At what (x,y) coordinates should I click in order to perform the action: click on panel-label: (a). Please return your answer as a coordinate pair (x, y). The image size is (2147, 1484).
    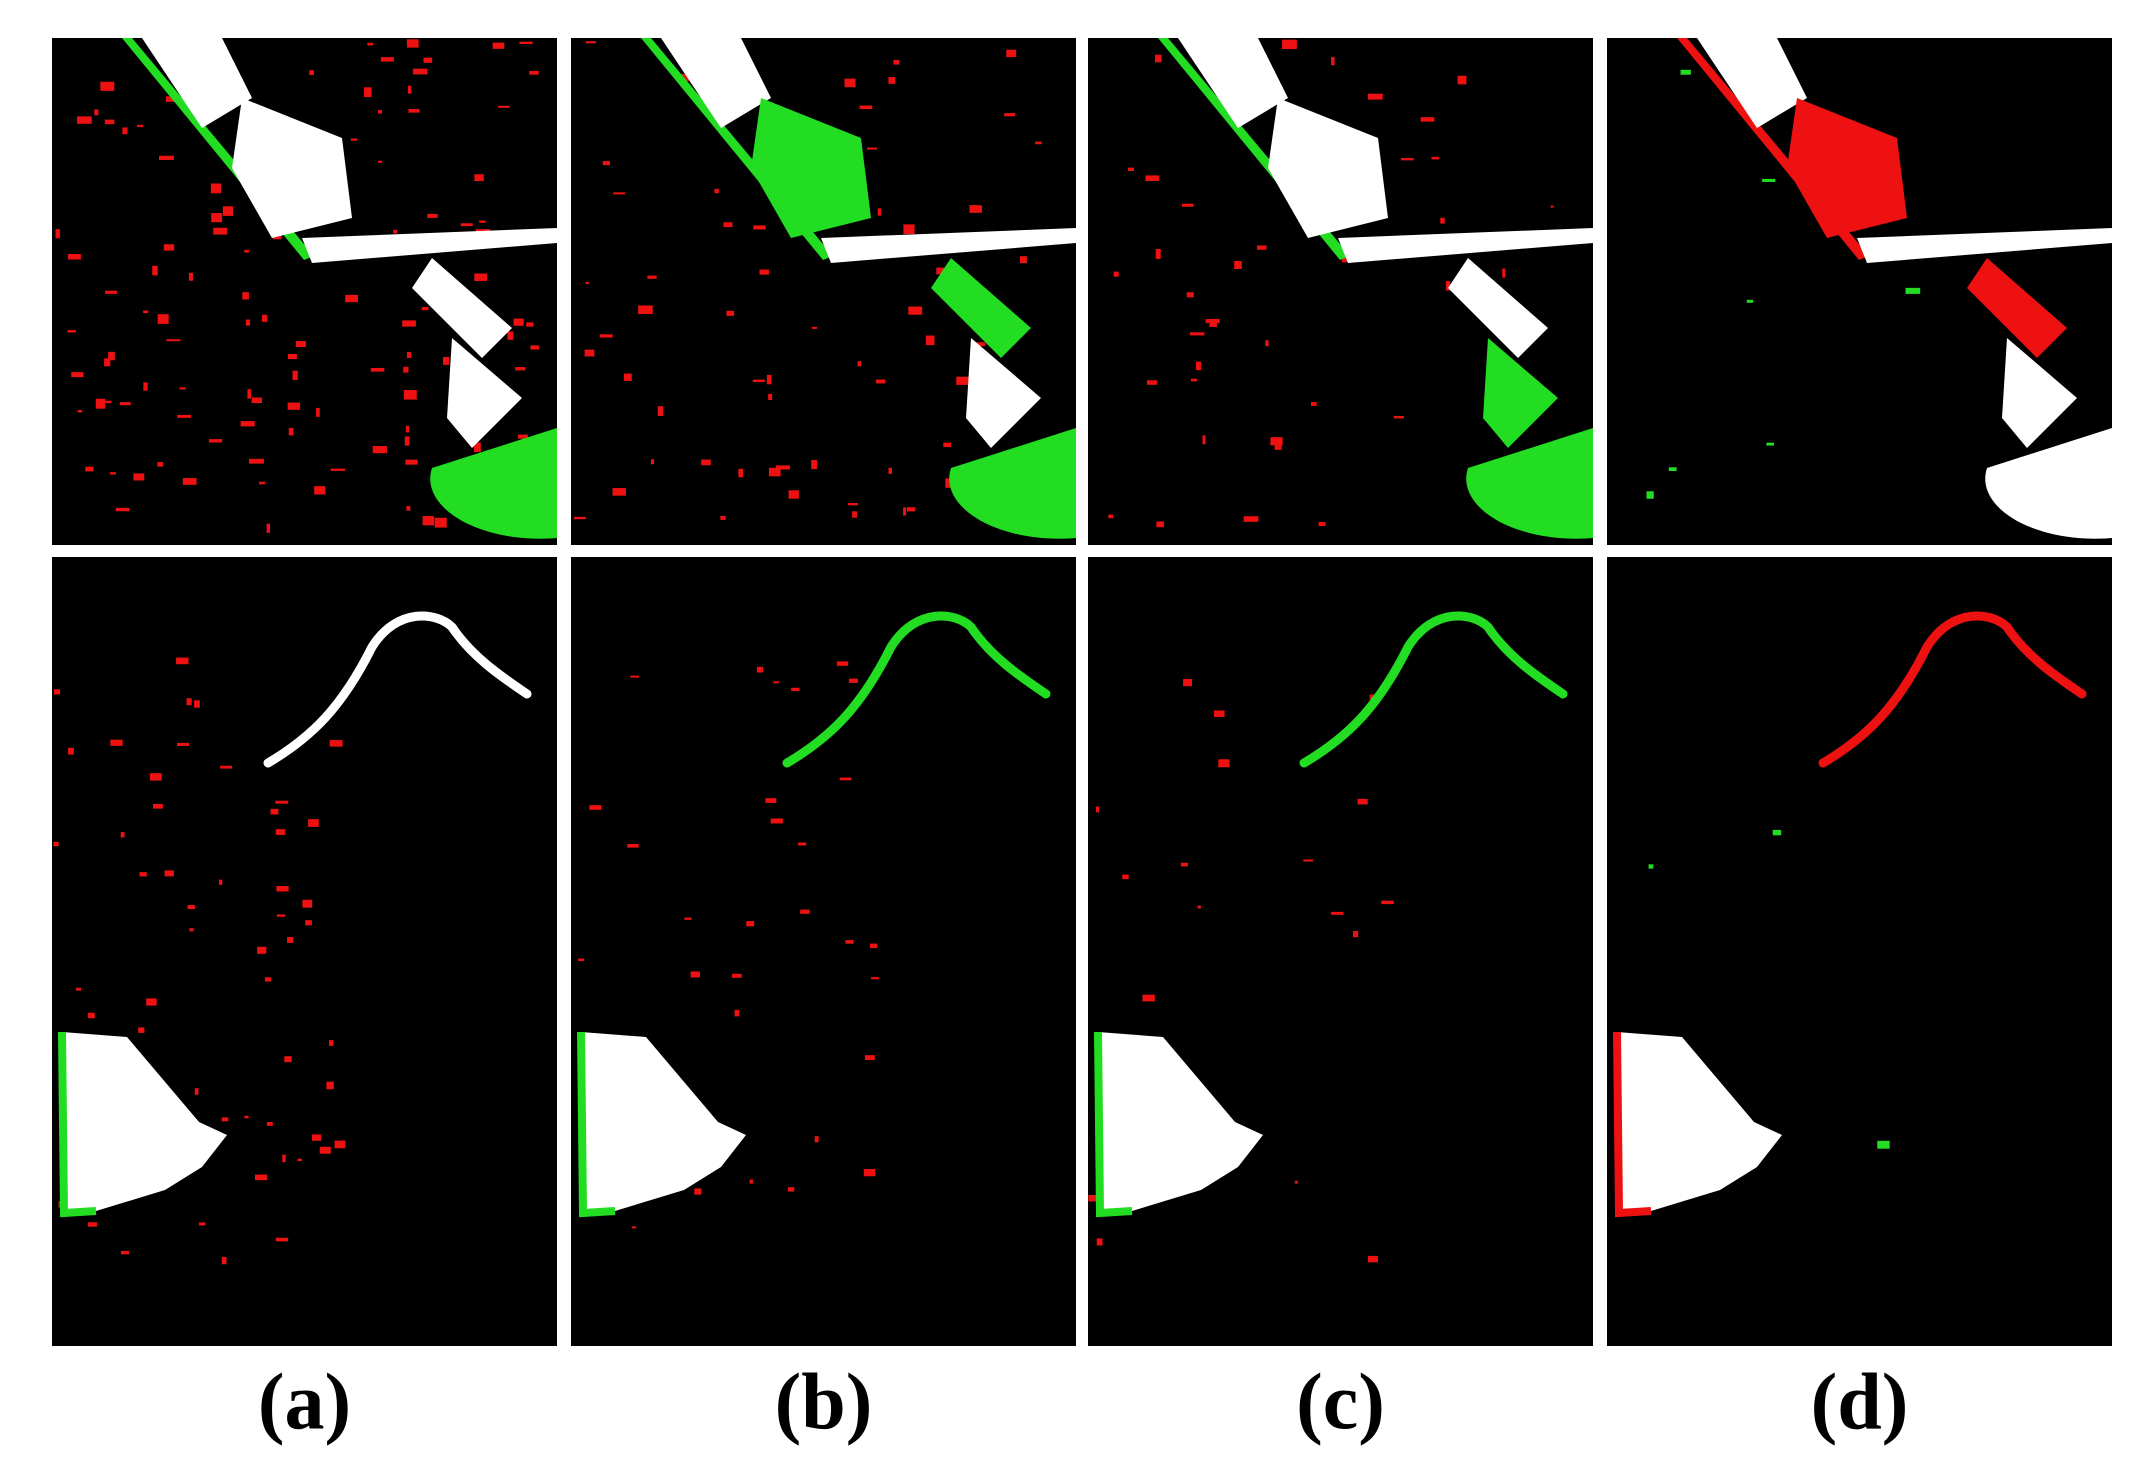
    Looking at the image, I should click on (304, 1402).